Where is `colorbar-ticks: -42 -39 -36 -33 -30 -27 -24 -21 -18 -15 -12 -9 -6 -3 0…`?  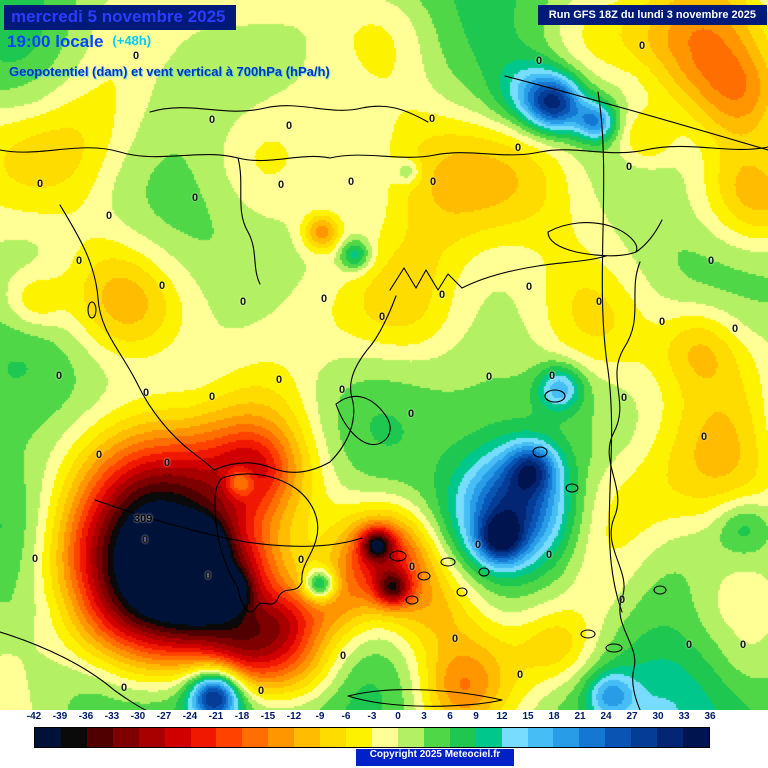
colorbar-ticks: -42 -39 -36 -33 -30 -27 -24 -21 -18 -15 -12 -9 -6 -3 0… is located at coordinates (384, 718).